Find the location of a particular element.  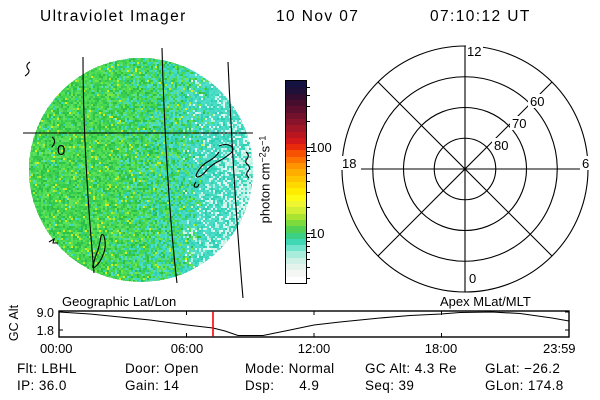

status-glon: GLon: 174.8 is located at coordinates (524, 385).